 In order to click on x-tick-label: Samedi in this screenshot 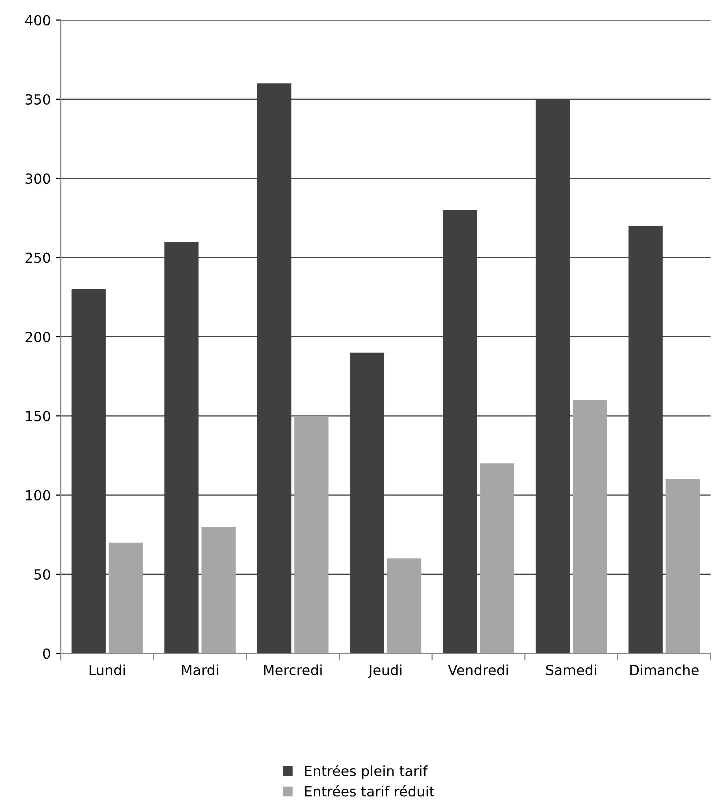, I will do `click(571, 670)`.